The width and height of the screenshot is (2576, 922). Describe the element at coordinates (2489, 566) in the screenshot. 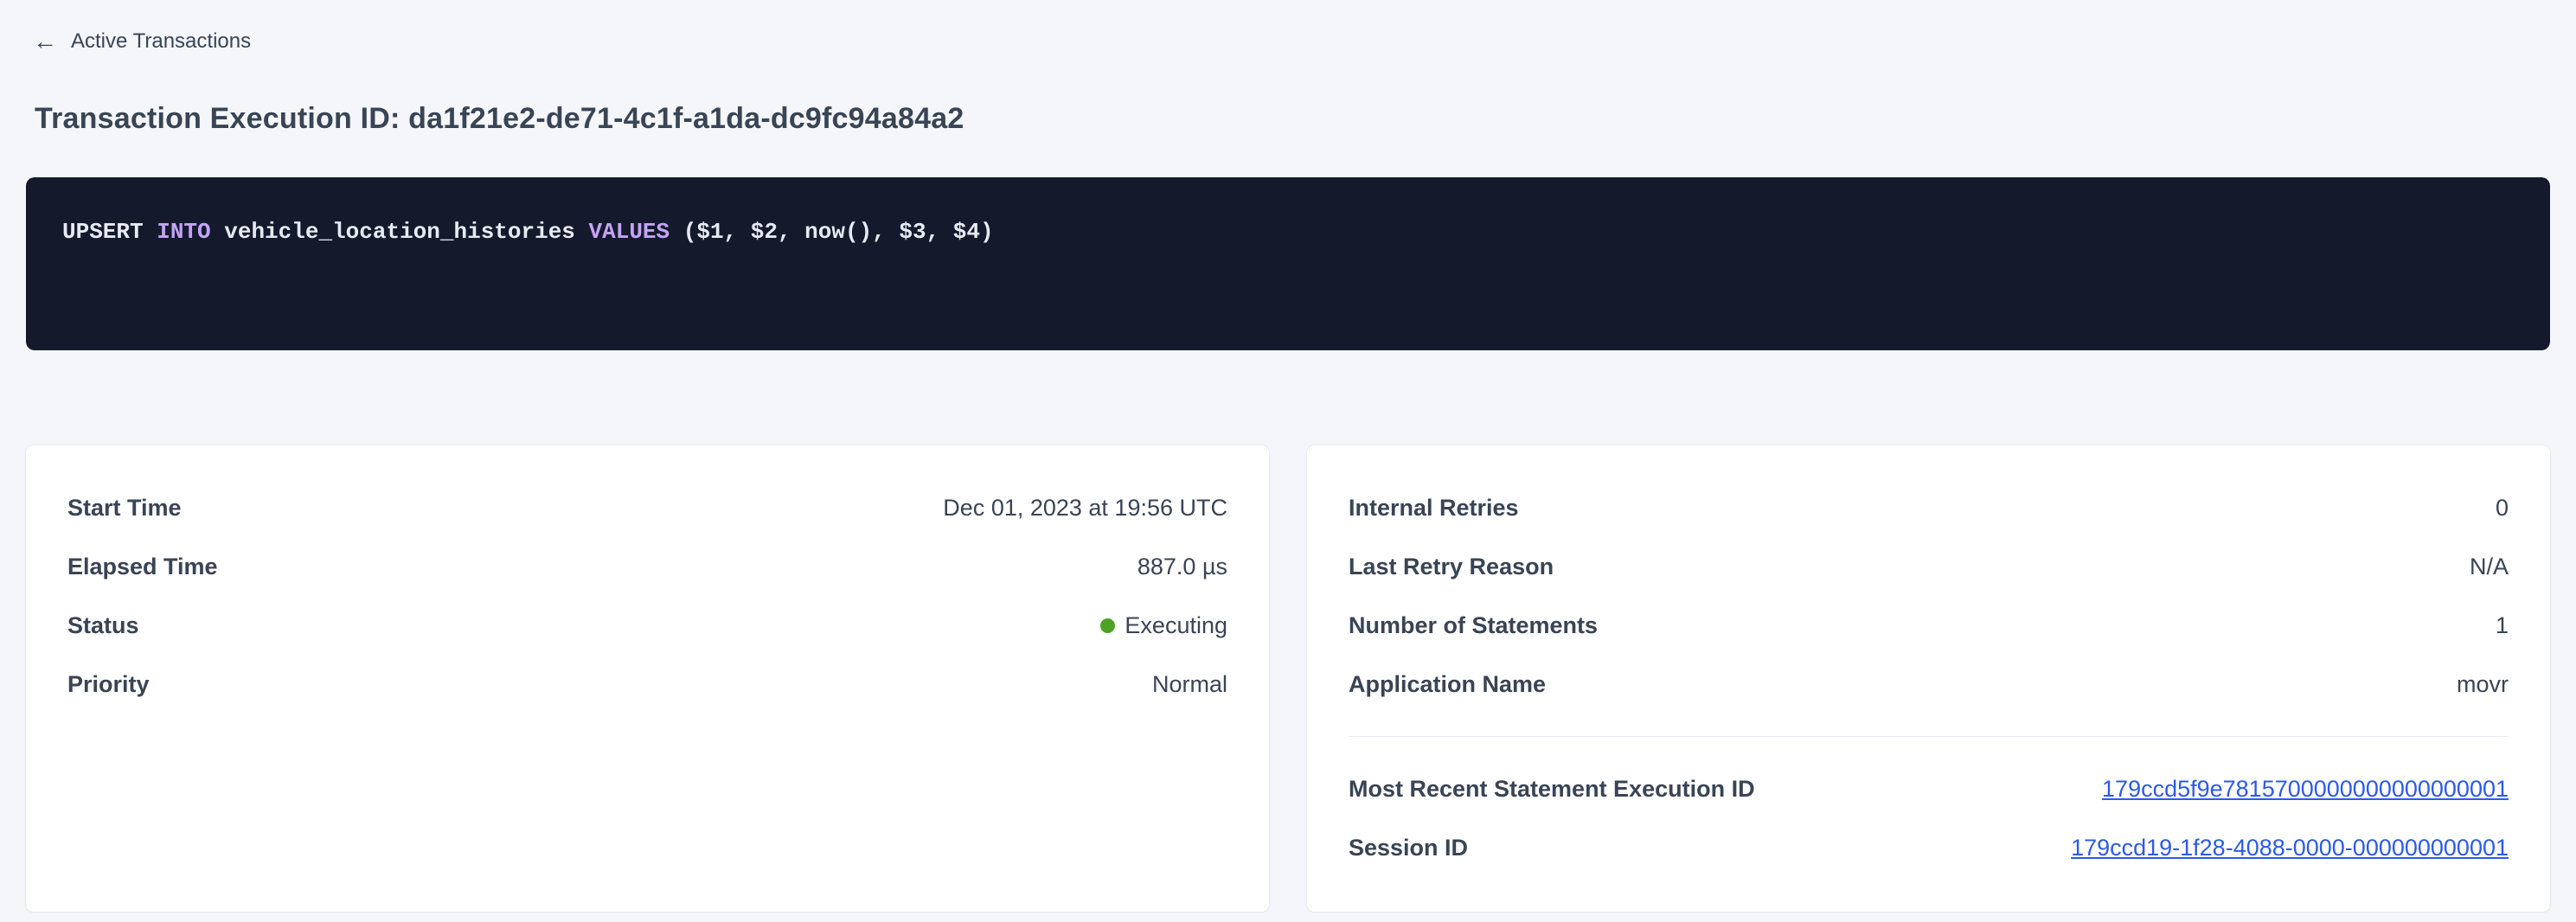

I see `last-retry-reason-value: N/A` at that location.